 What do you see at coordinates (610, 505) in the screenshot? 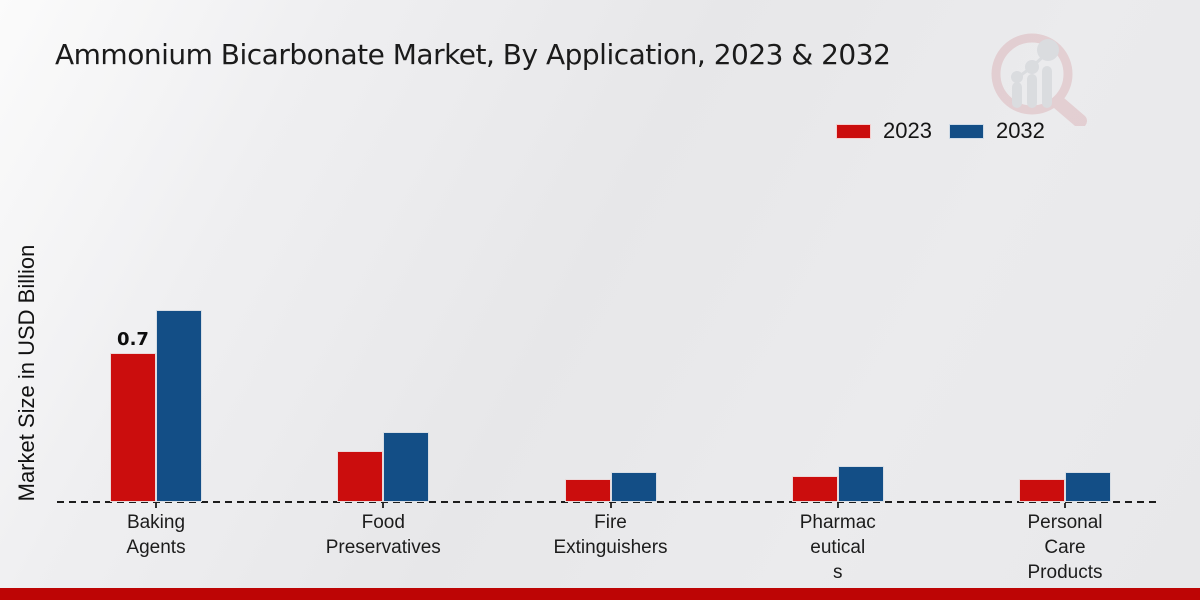
I see `x-axis-tick-fire-extinguishers` at bounding box center [610, 505].